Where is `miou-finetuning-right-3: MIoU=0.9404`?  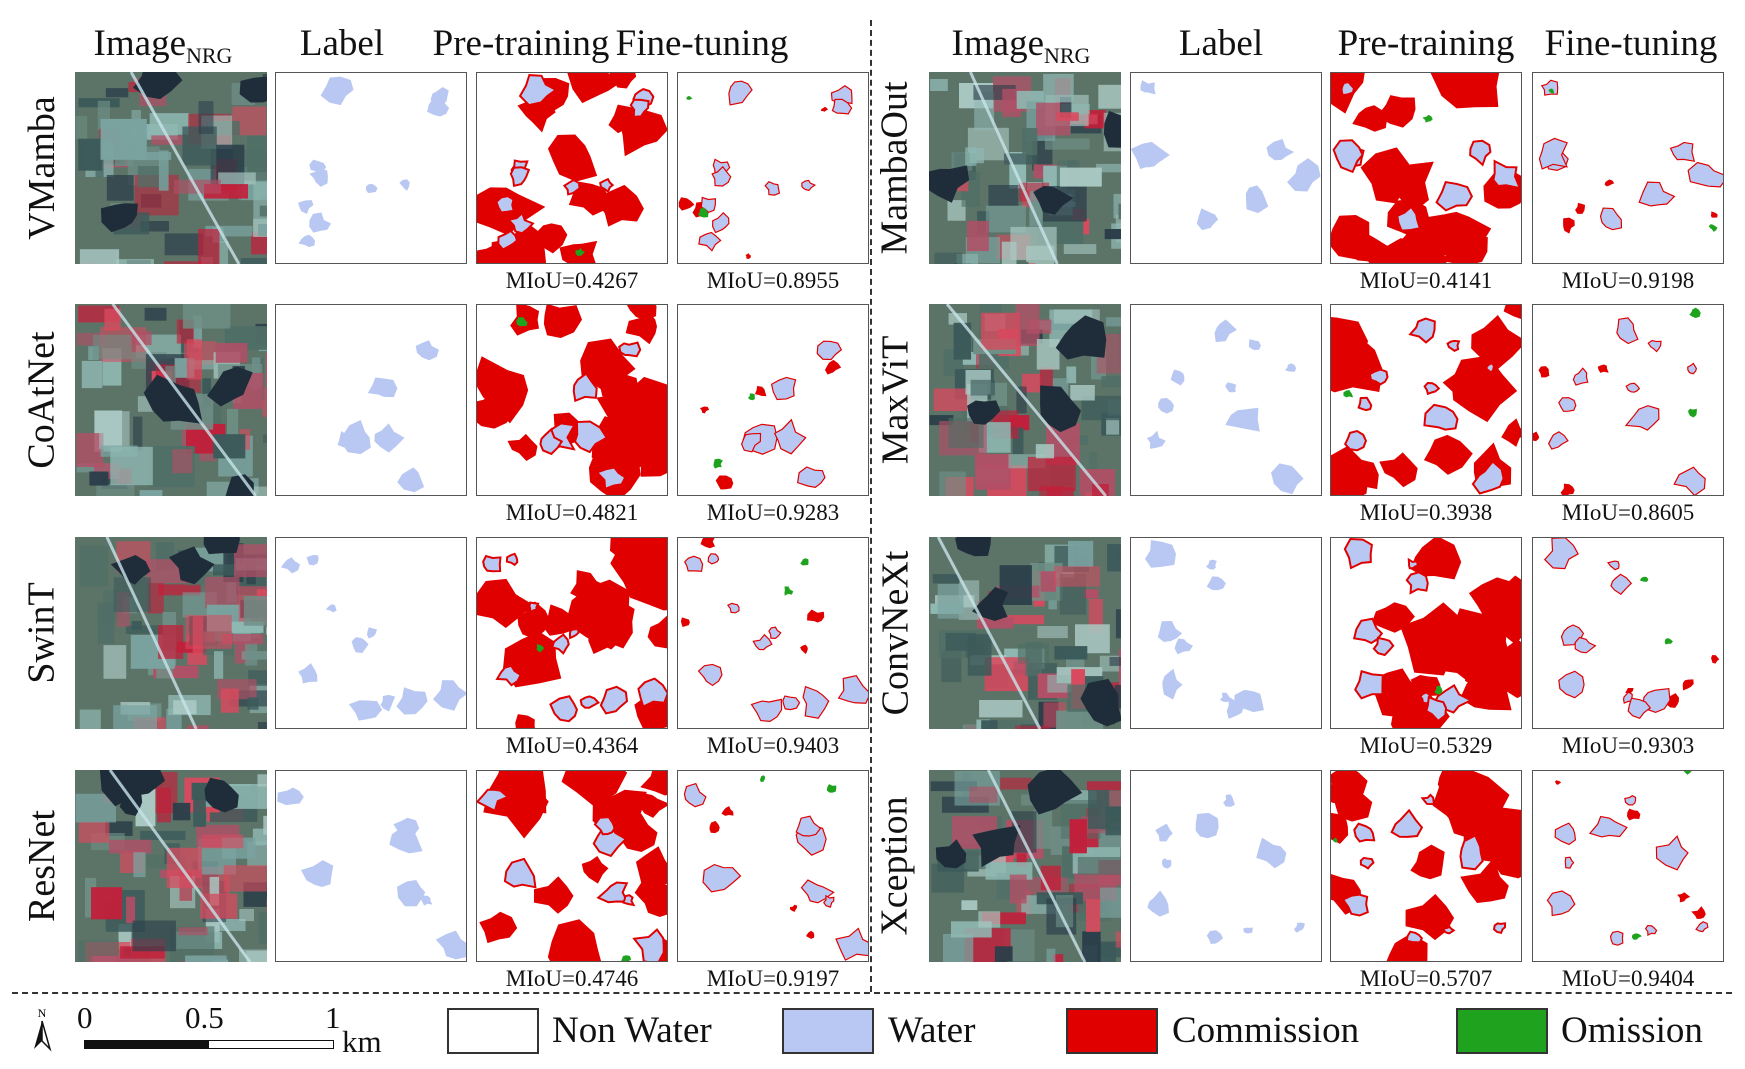 miou-finetuning-right-3: MIoU=0.9404 is located at coordinates (1628, 978).